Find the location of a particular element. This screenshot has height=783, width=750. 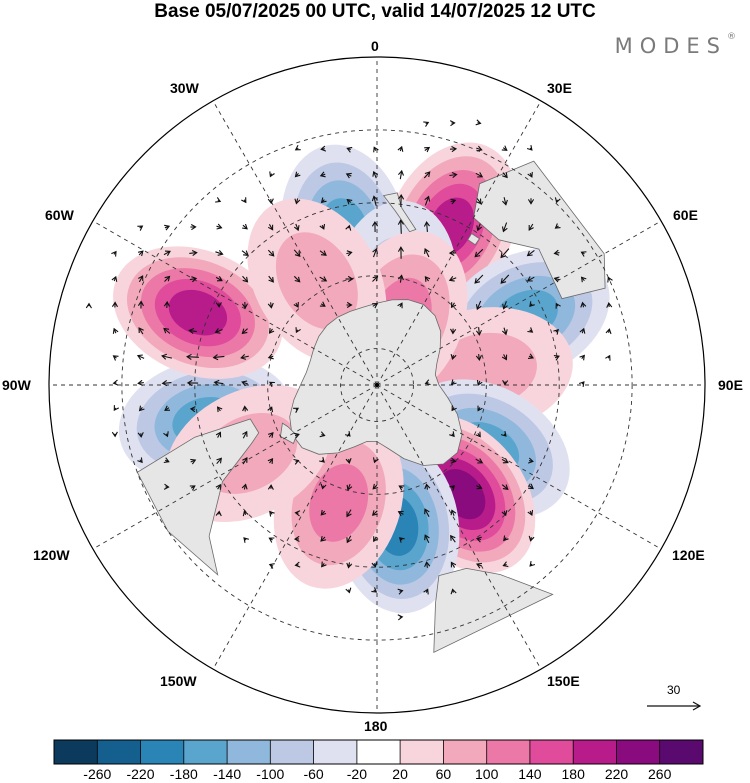

colorbar-tick-label: 60 is located at coordinates (443, 774).